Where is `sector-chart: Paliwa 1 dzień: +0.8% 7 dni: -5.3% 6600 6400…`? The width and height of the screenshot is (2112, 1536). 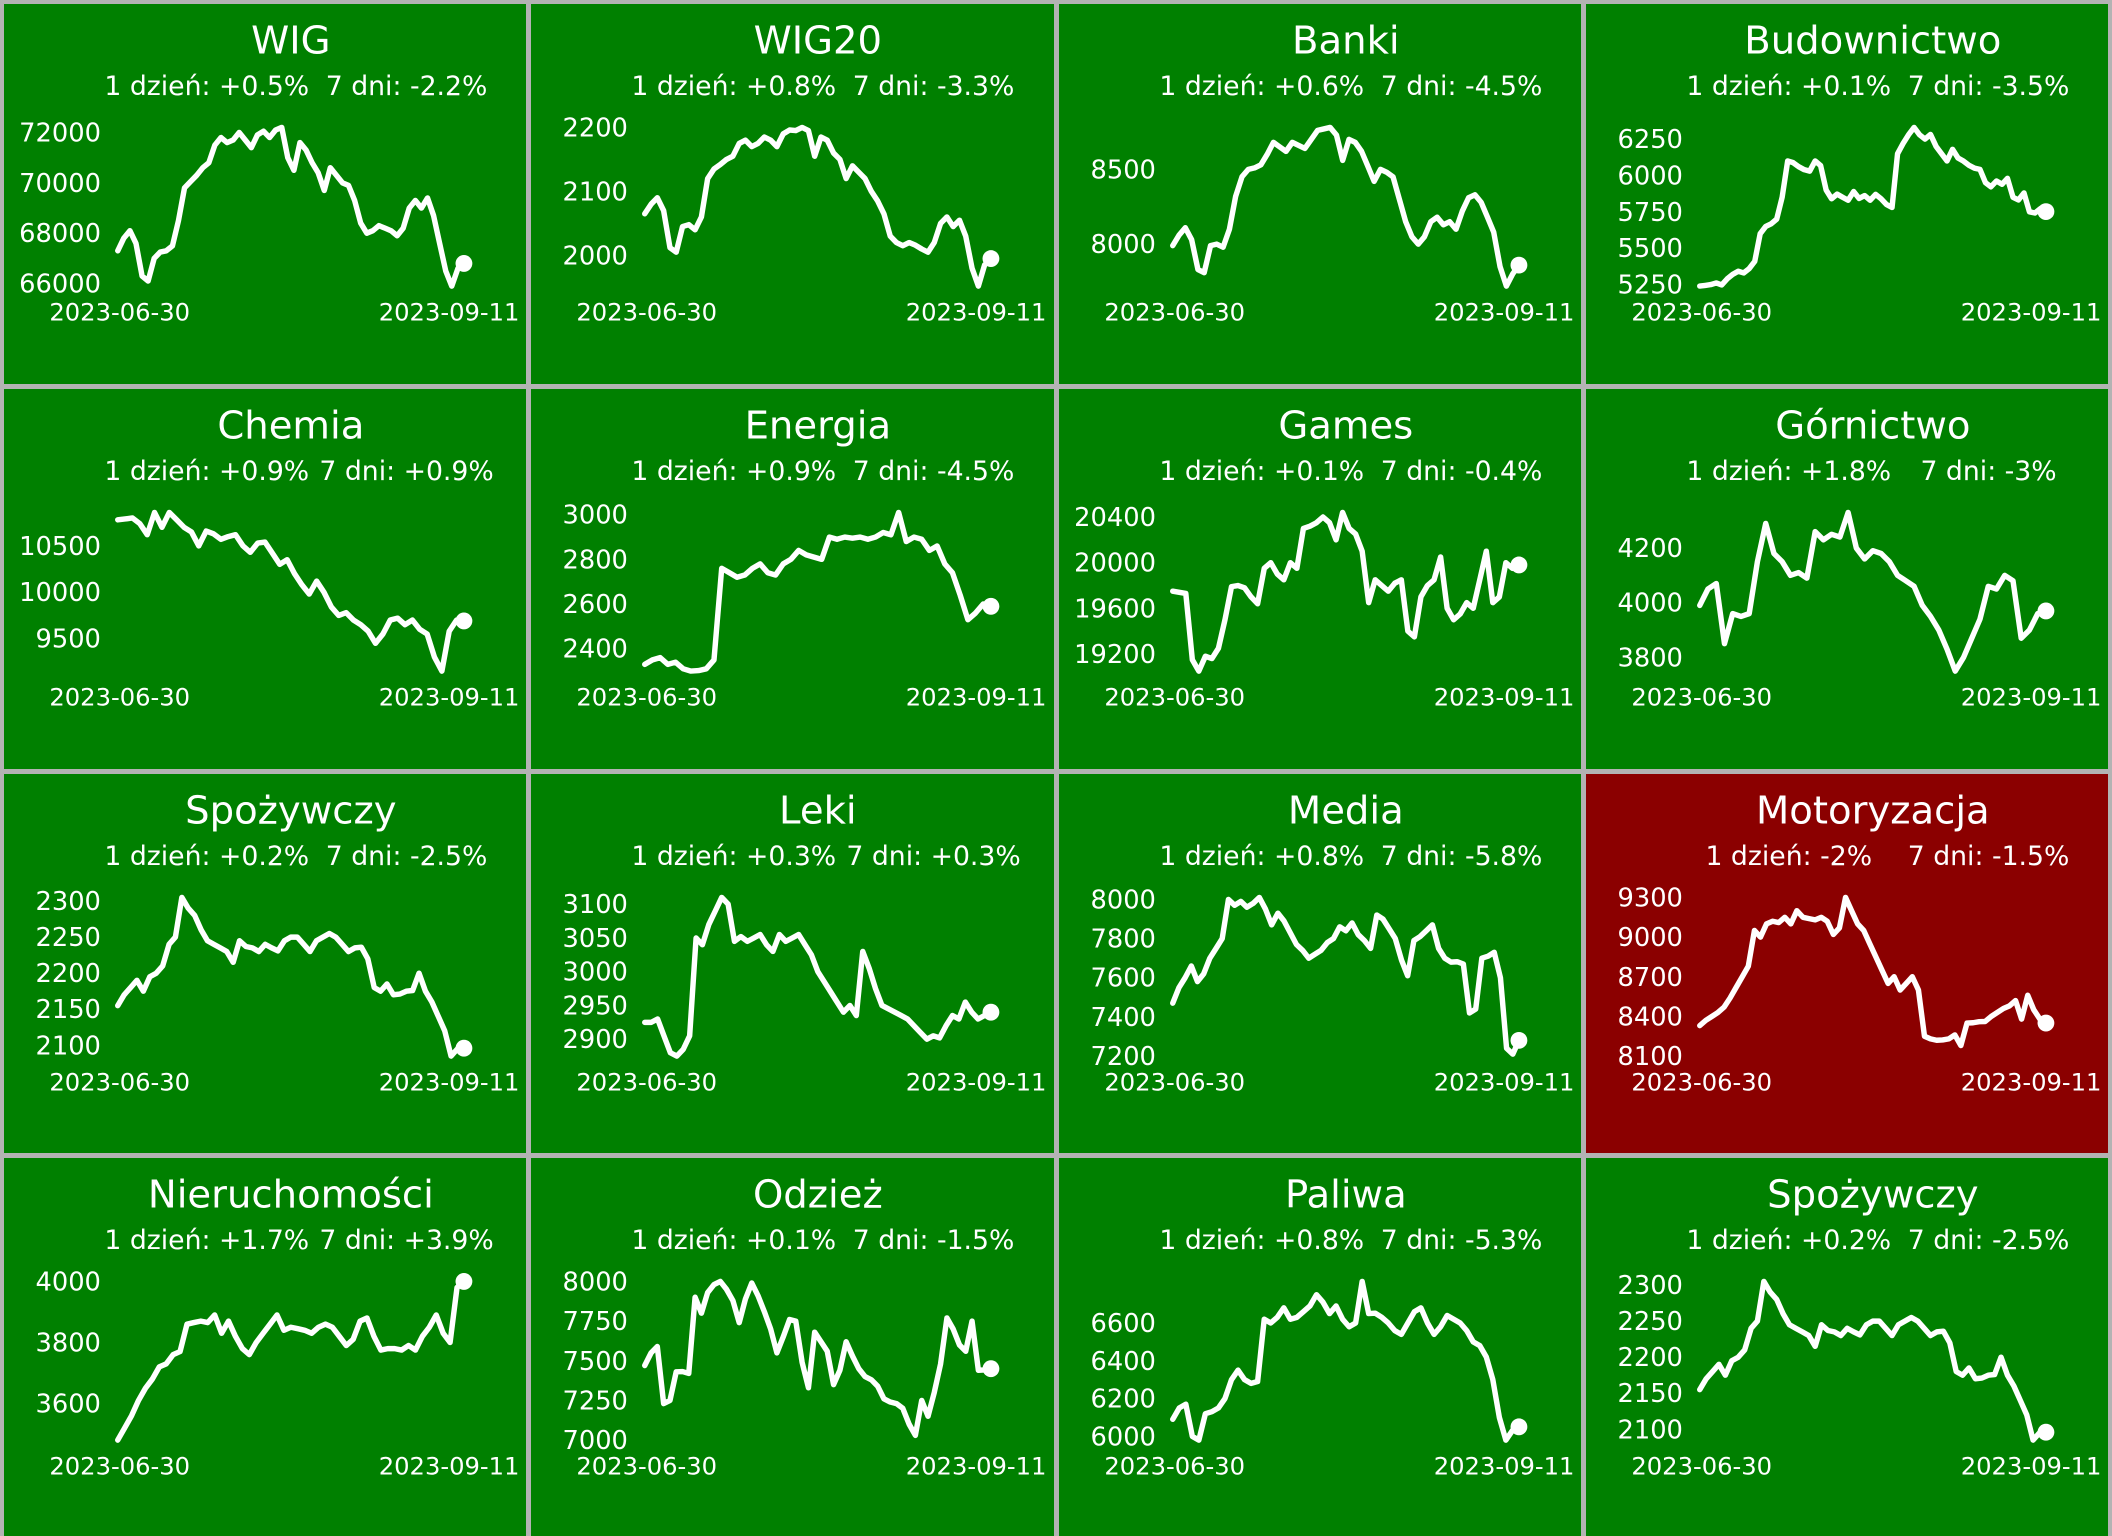 sector-chart: Paliwa 1 dzień: +0.8% 7 dni: -5.3% 6600 6400… is located at coordinates (1332, 1327).